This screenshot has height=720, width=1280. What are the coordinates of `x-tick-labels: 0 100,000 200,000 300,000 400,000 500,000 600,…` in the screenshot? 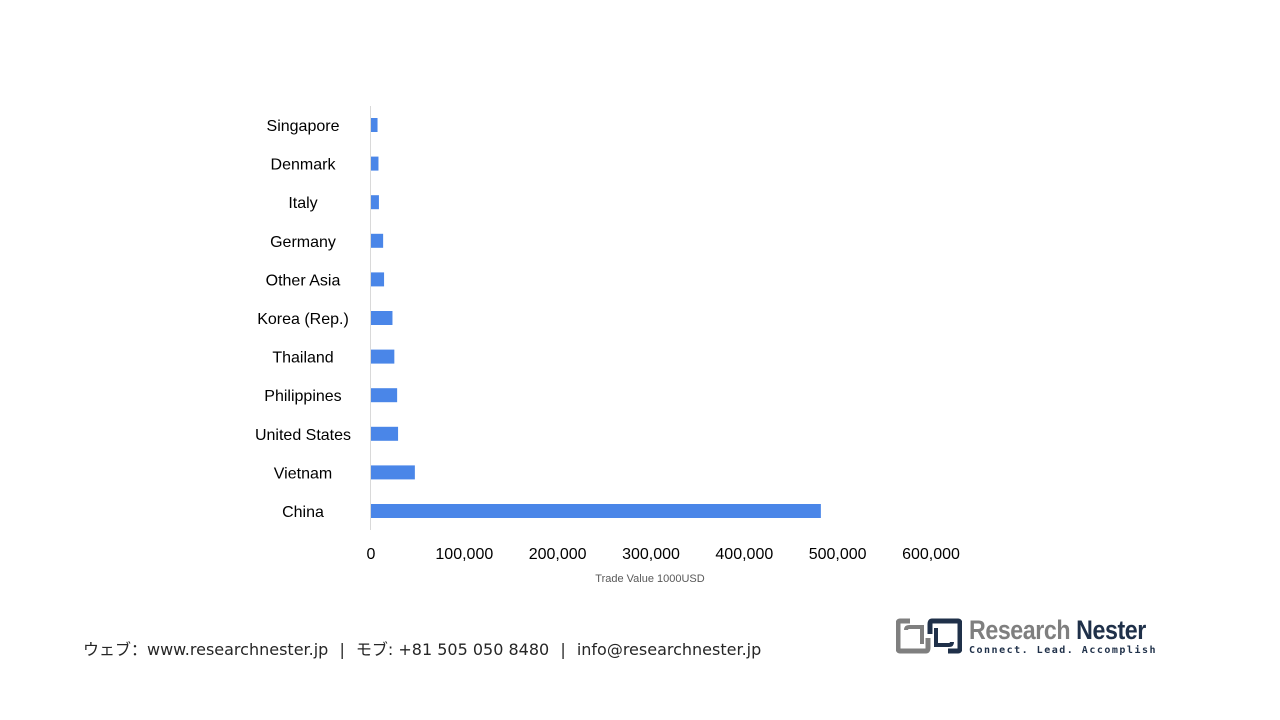 It's located at (663, 554).